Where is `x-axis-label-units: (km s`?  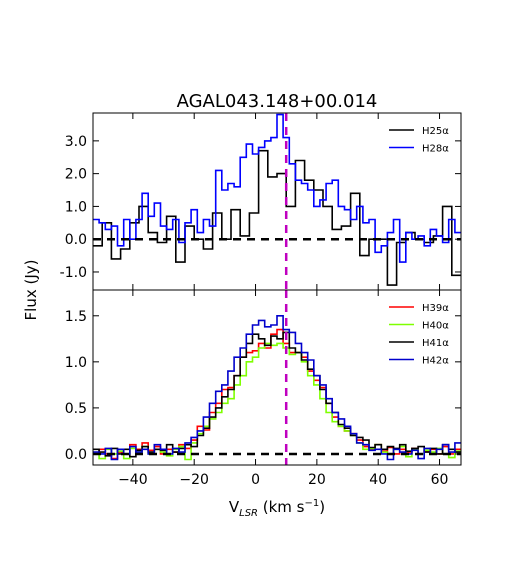 x-axis-label-units: (km s is located at coordinates (281, 507).